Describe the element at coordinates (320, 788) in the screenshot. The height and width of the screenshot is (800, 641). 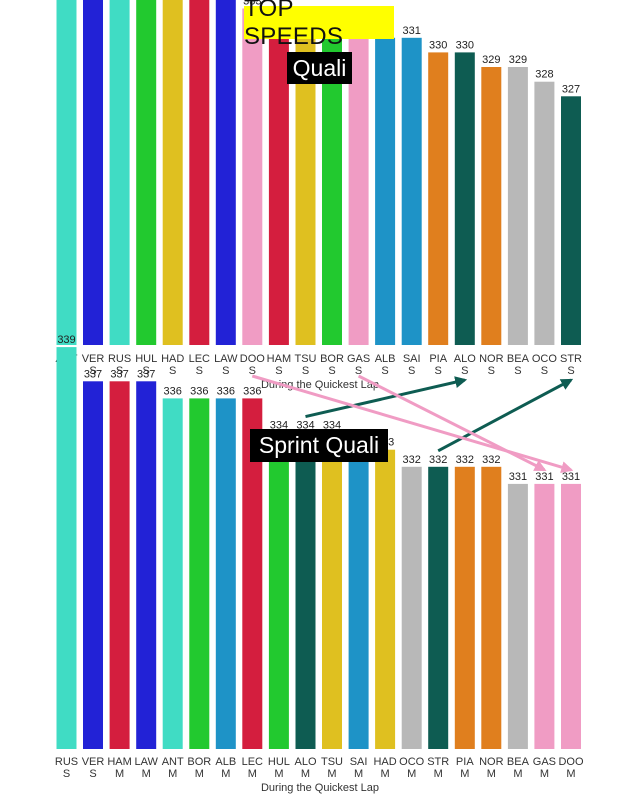
I see `x-axis-label-sprint-quali: During the Quickest Lap` at that location.